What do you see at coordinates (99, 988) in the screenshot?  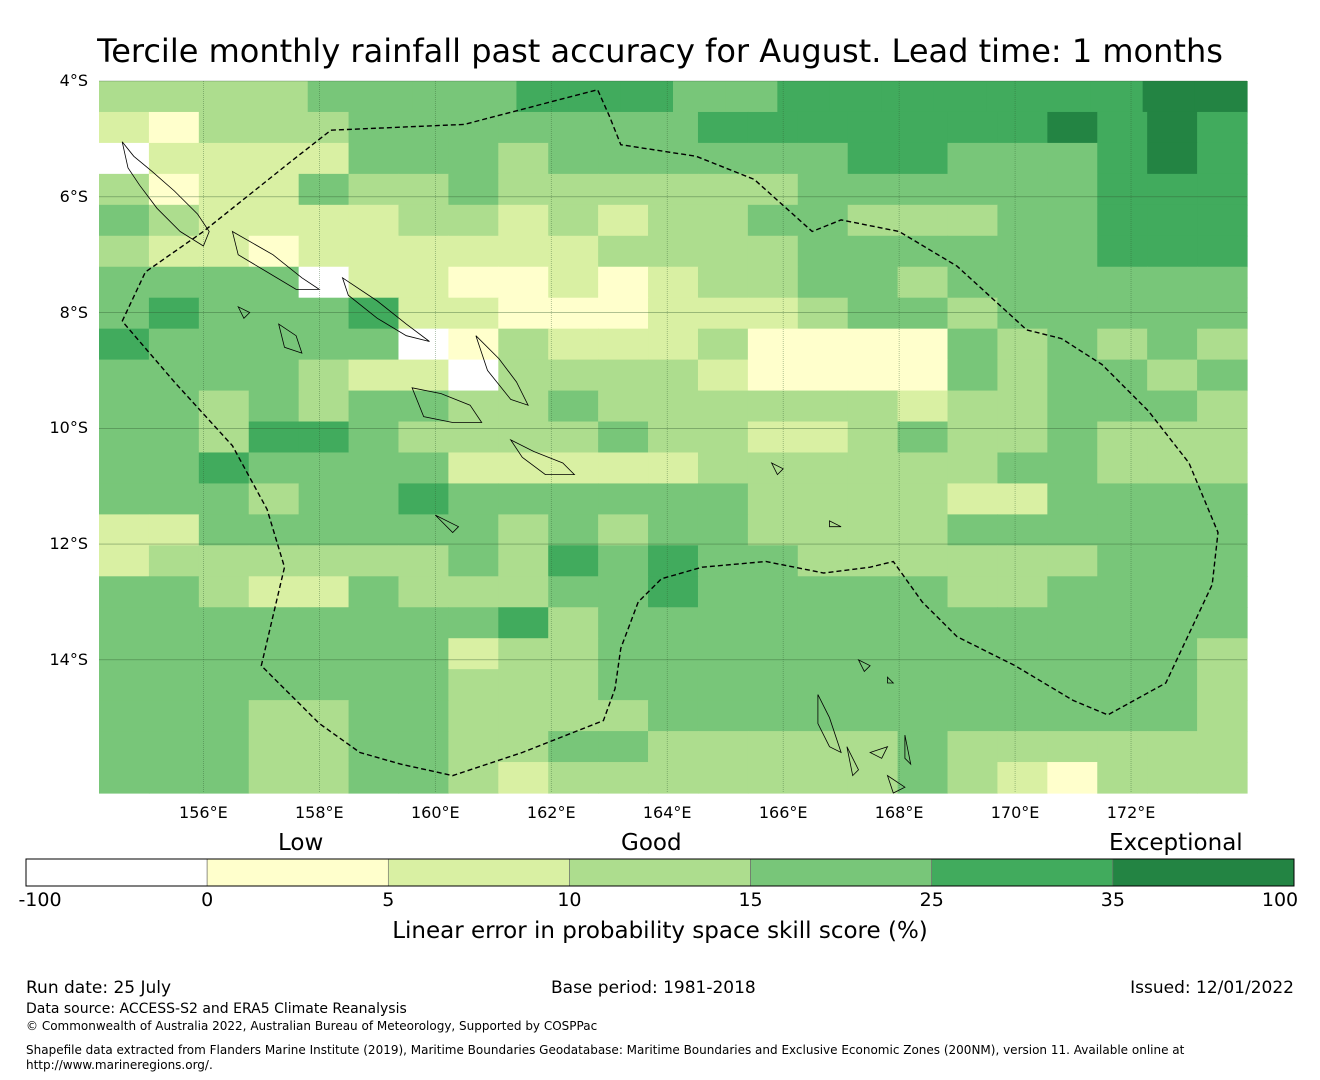 I see `run-date: Run date: 25 July` at bounding box center [99, 988].